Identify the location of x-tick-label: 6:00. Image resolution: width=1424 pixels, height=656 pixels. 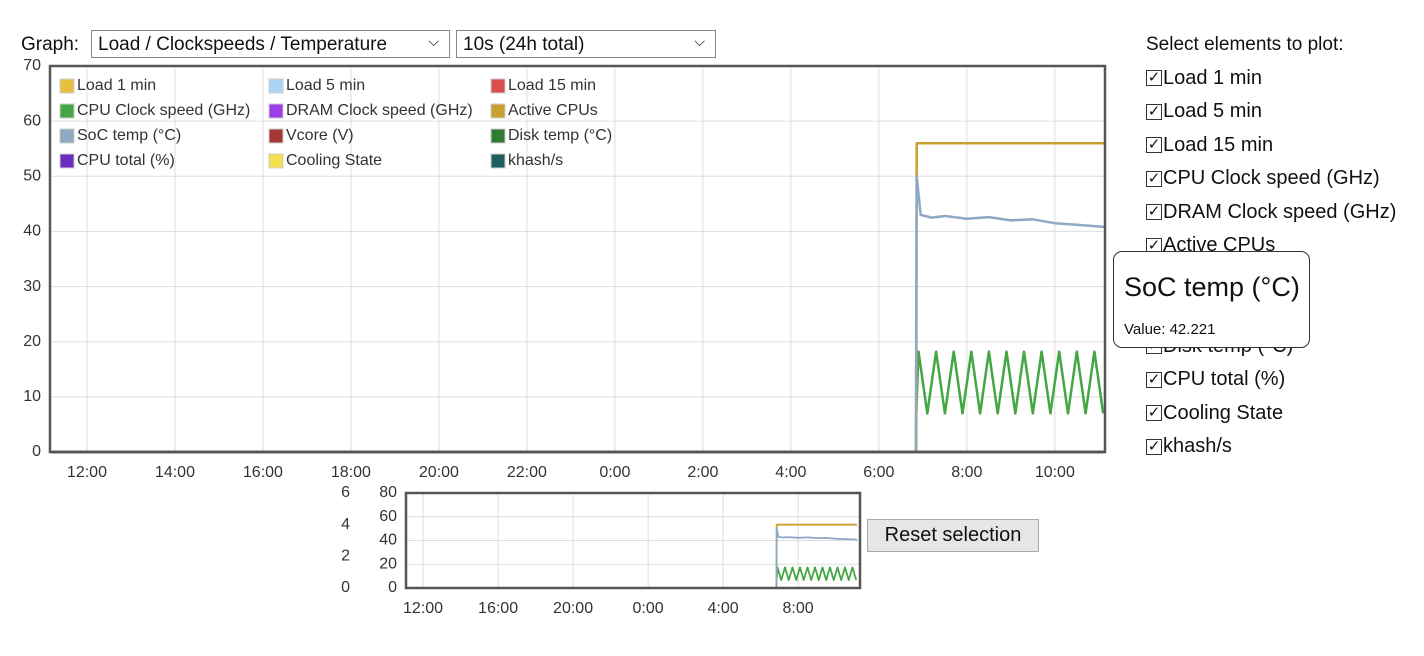
(878, 472).